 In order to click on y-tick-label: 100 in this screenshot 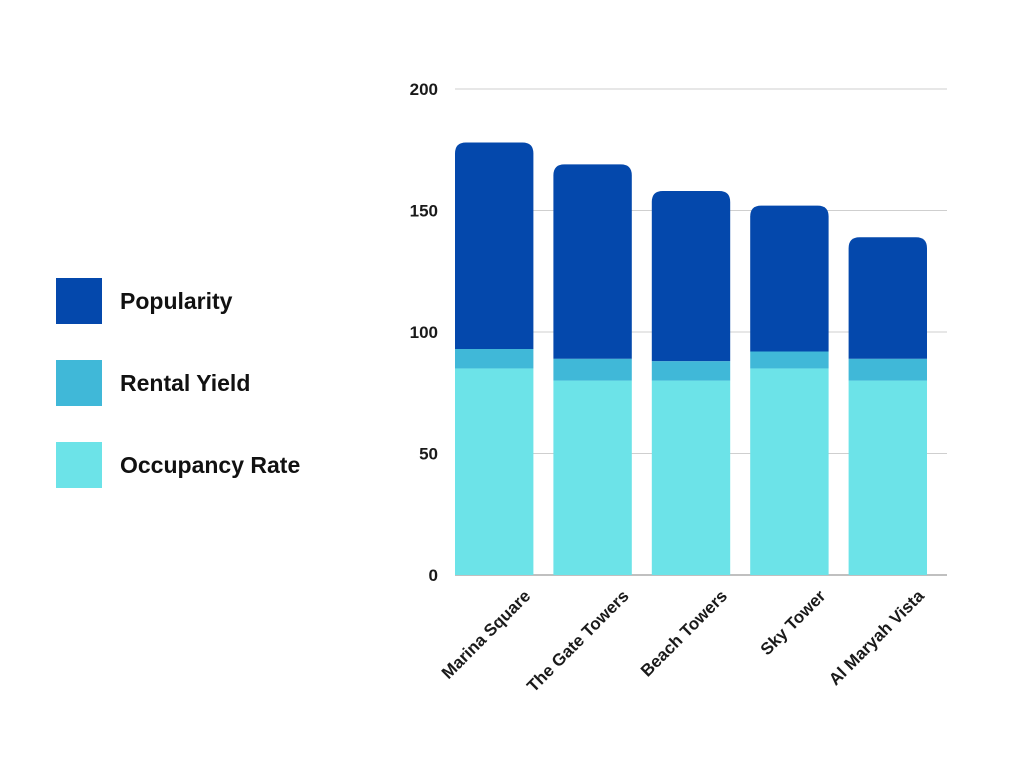, I will do `click(424, 332)`.